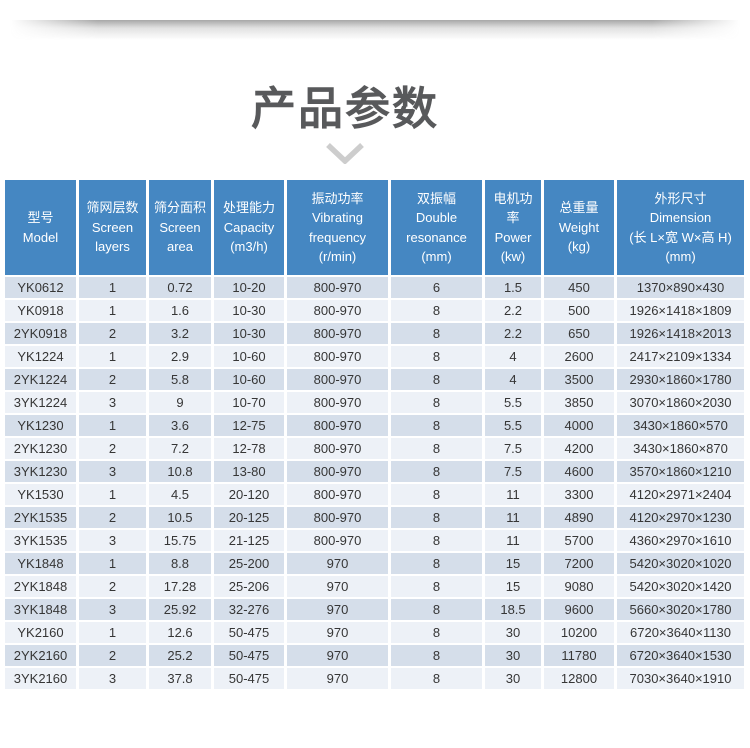 The image size is (750, 748). I want to click on table-cell: 4, so click(513, 379).